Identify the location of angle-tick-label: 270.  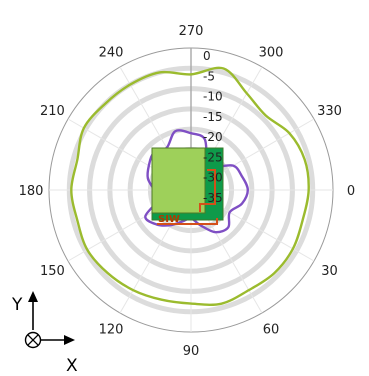
(191, 31).